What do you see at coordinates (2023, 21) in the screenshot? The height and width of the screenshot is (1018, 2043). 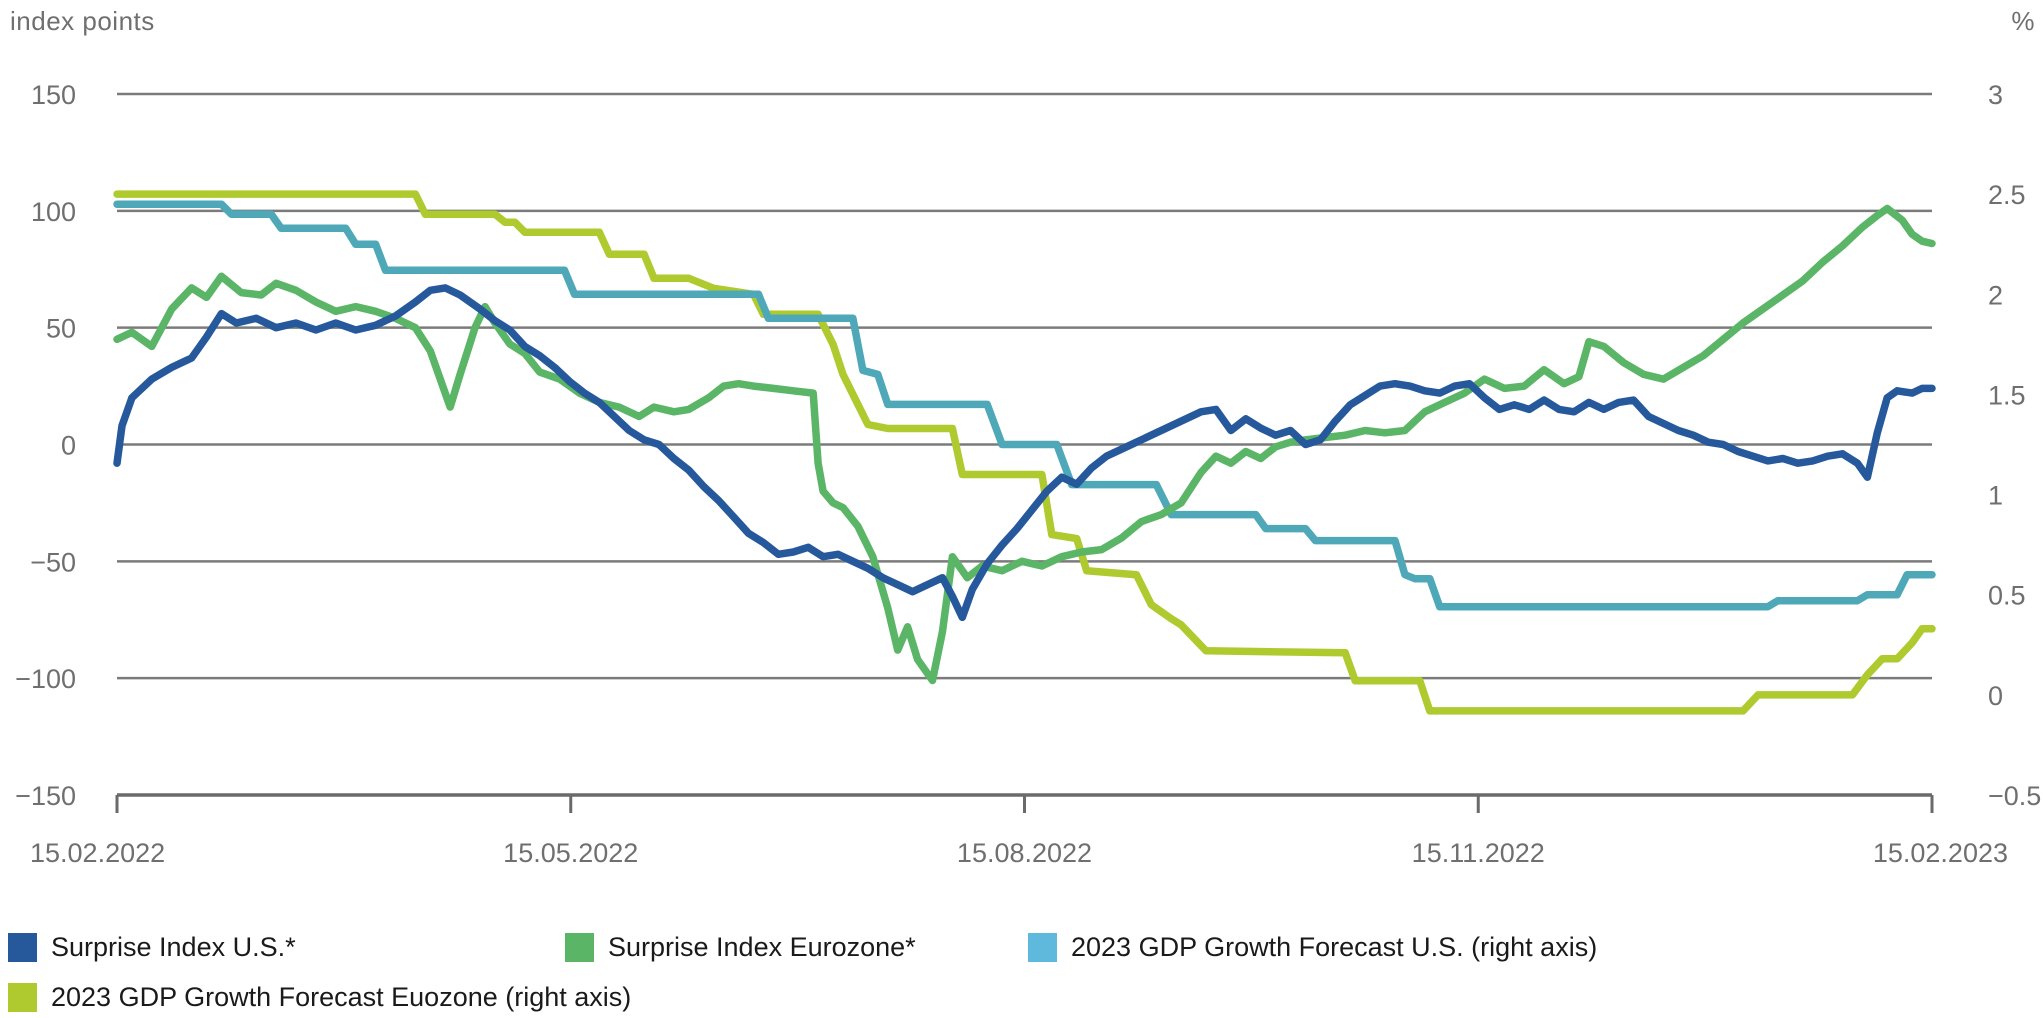 I see `right-axis-title: %` at bounding box center [2023, 21].